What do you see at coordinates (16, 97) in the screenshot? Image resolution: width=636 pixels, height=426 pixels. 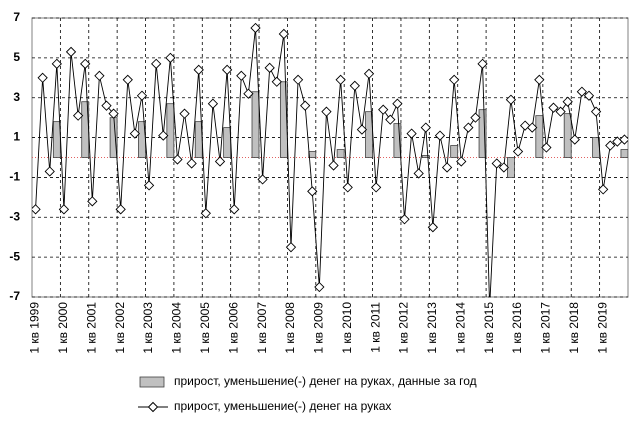 I see `y-tick-label: 3` at bounding box center [16, 97].